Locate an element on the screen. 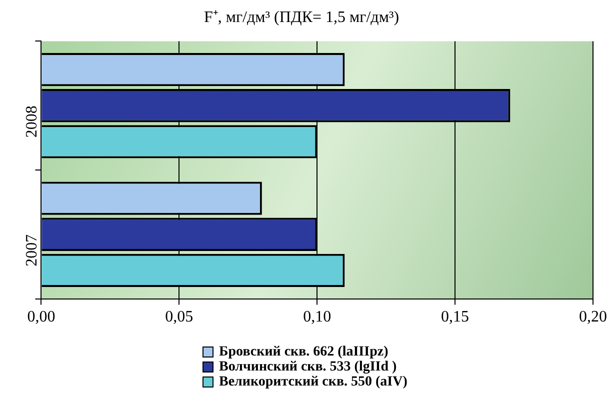 Image resolution: width=611 pixels, height=403 pixels. x-tick-label: 0,15 is located at coordinates (455, 317).